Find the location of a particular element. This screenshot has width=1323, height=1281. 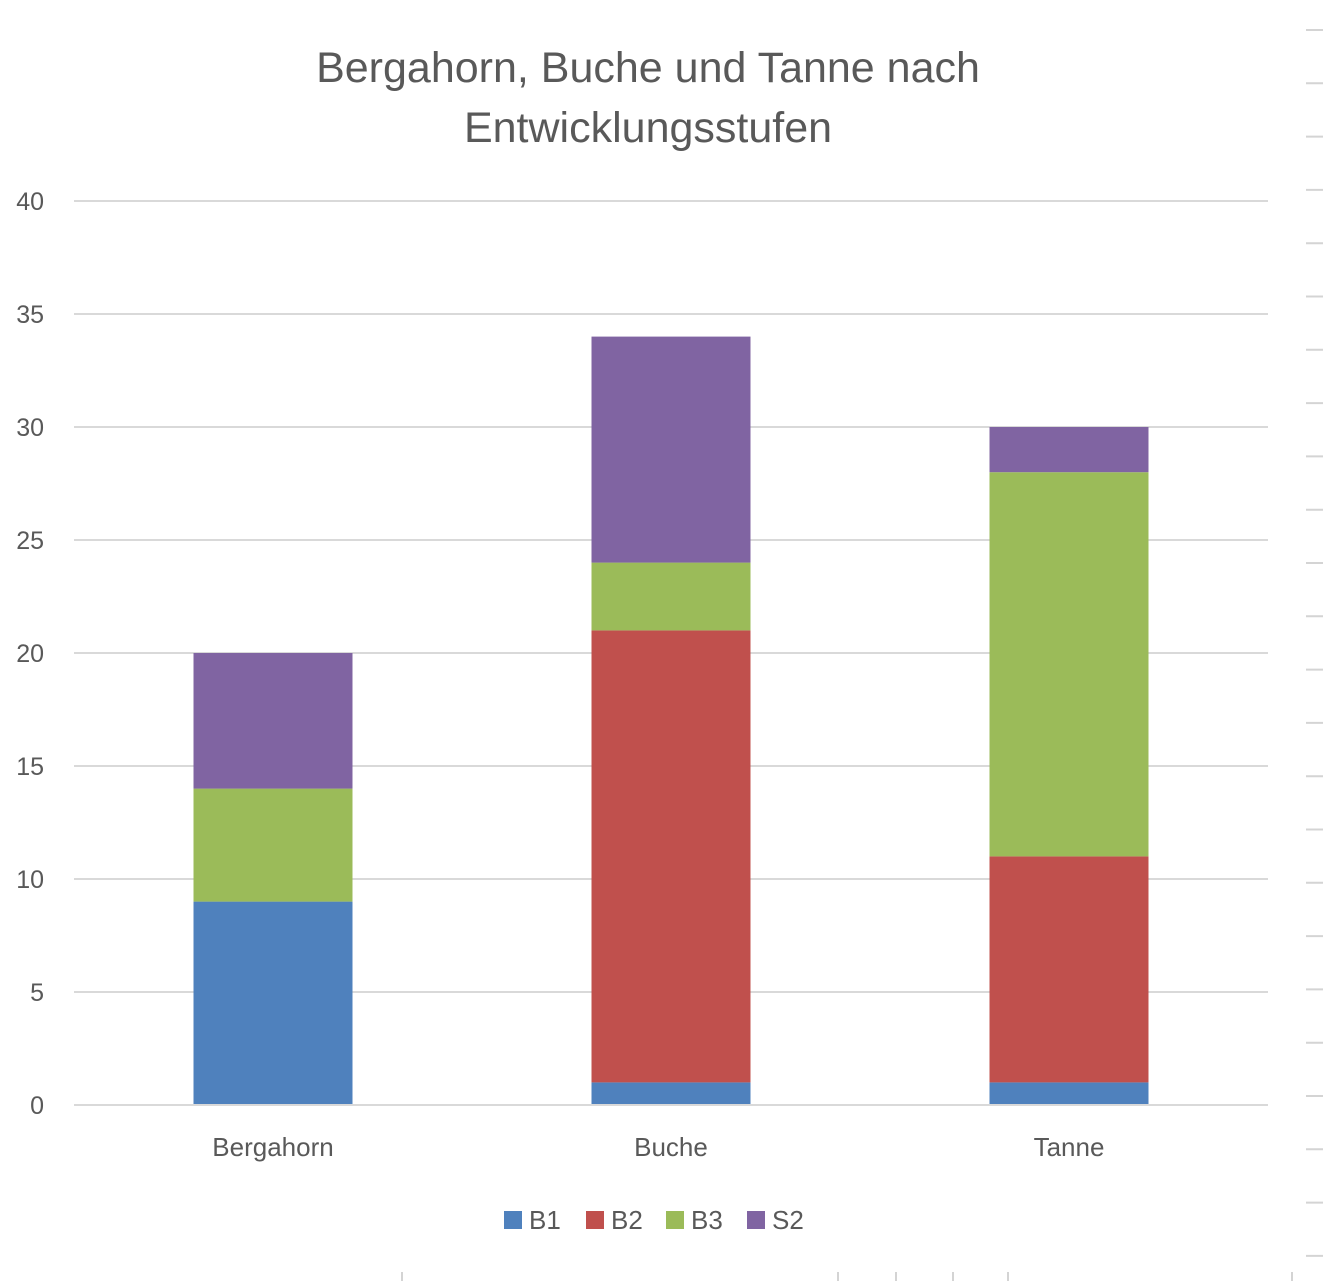

bar-segment-b1-bergahorn is located at coordinates (273, 1003).